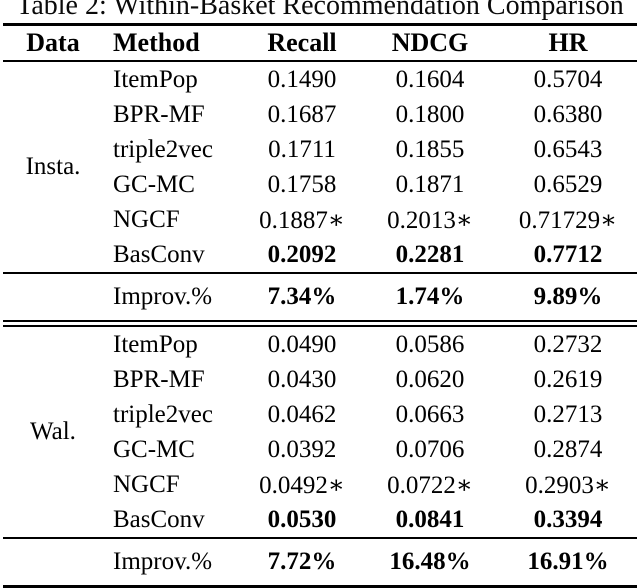  Describe the element at coordinates (430, 561) in the screenshot. I see `ndcg-improvement: 16.48%` at that location.